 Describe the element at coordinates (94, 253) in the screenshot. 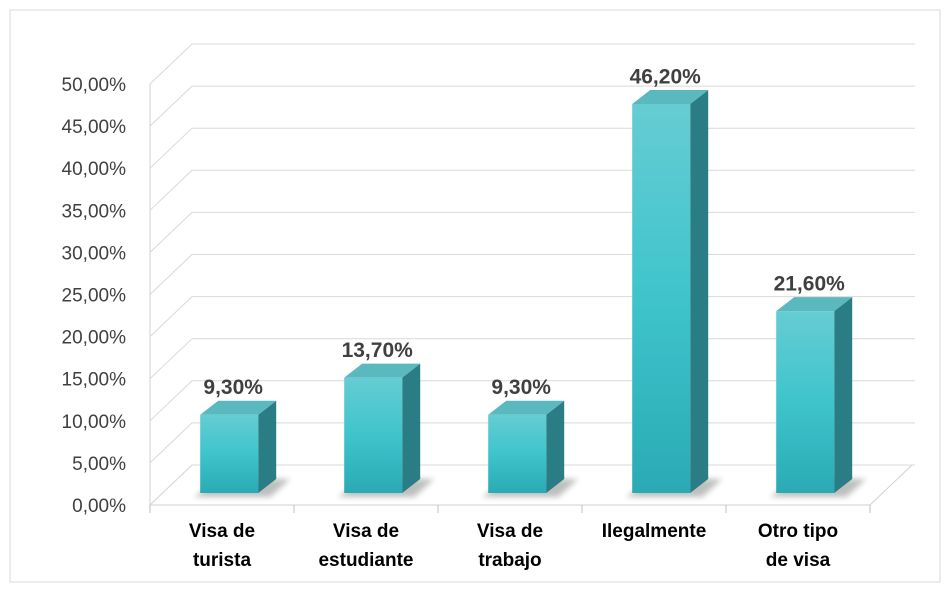

I see `y-tick-label: 30,00%` at that location.